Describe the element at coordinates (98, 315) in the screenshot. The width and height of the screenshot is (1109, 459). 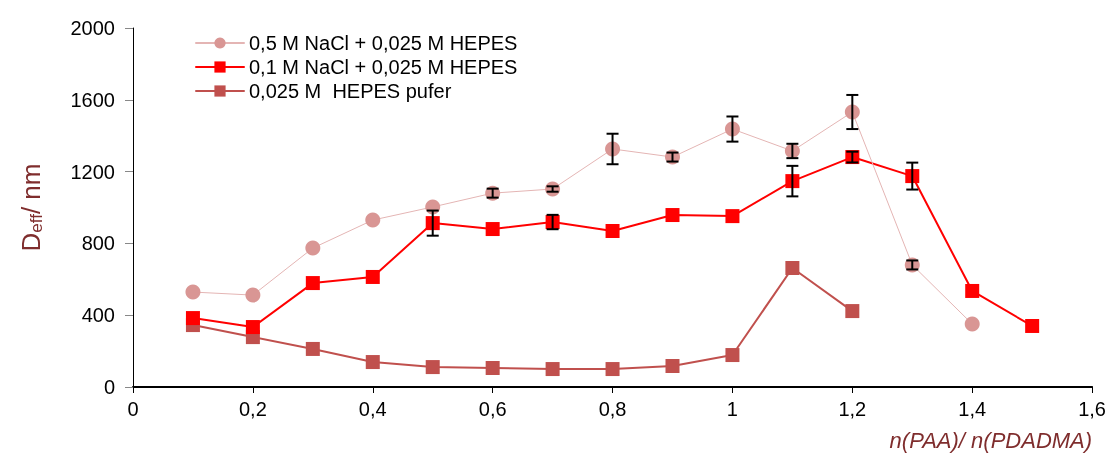
I see `y-tick-label: 400` at that location.